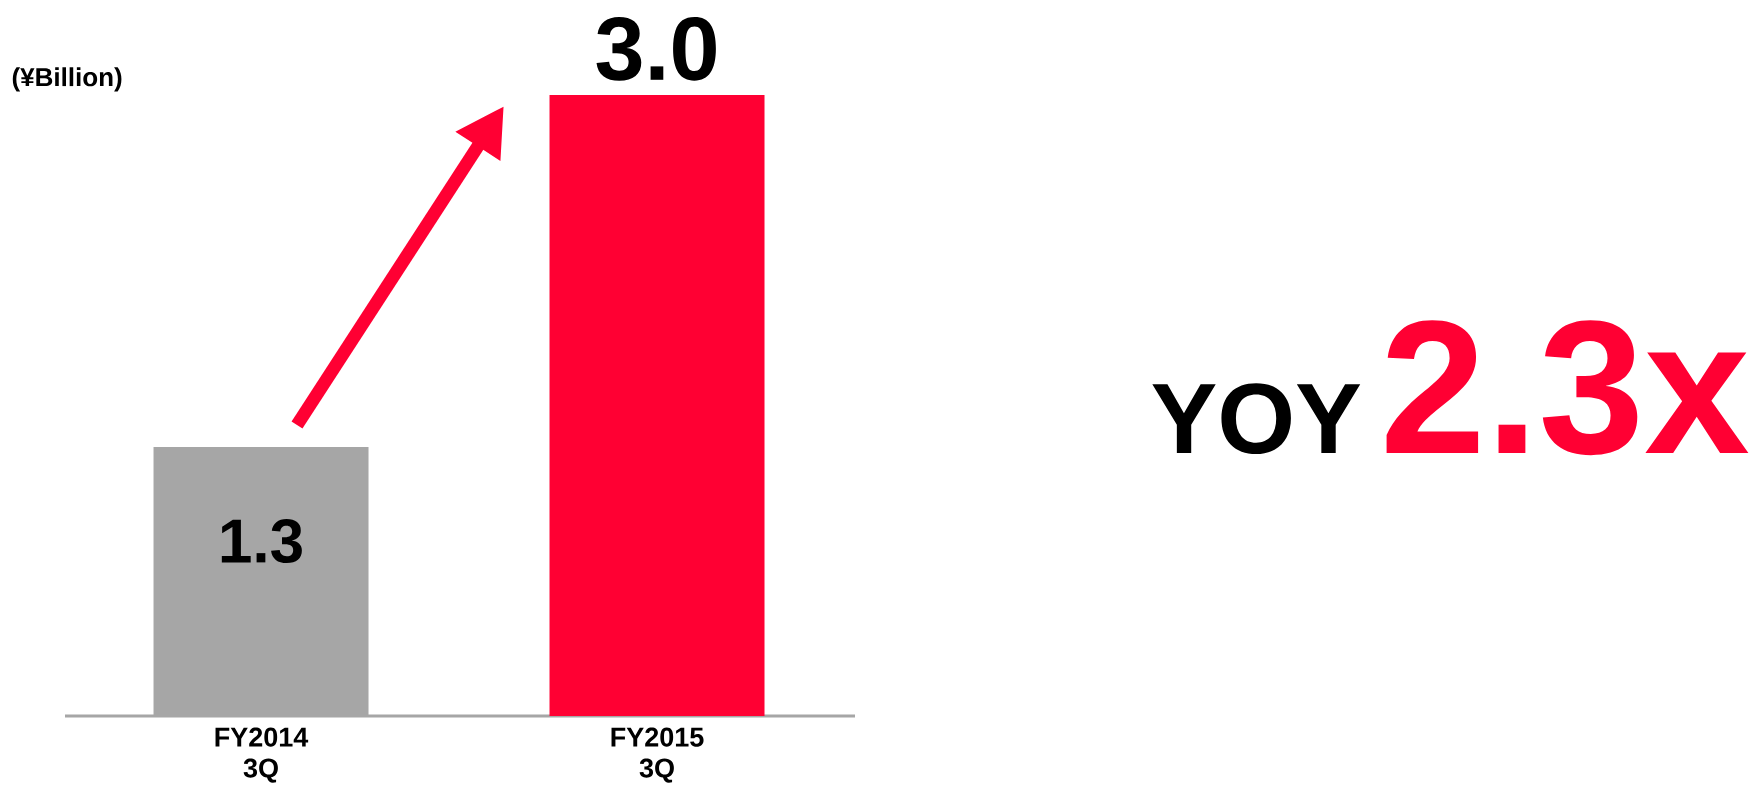 This screenshot has width=1754, height=796. What do you see at coordinates (657, 755) in the screenshot?
I see `x-tick-label: FY2015 3Q` at bounding box center [657, 755].